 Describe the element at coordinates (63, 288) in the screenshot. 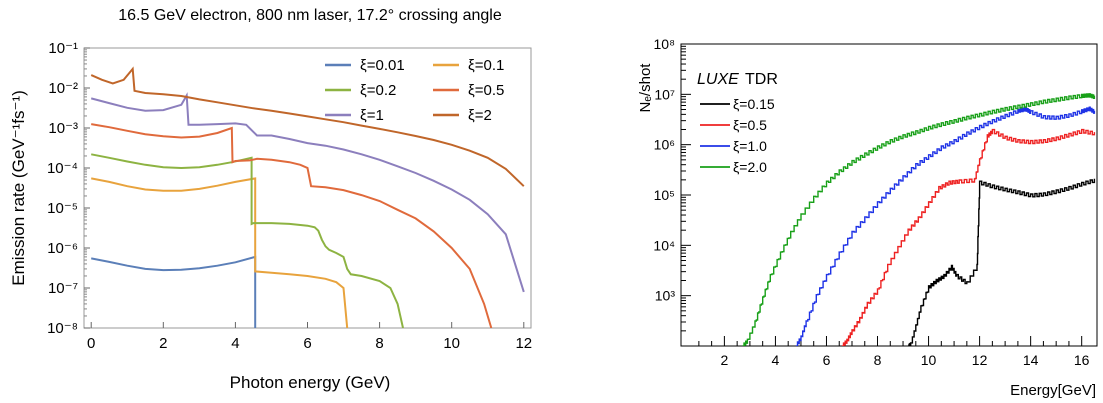

I see `left-y-tick-label: 10⁻⁷` at that location.